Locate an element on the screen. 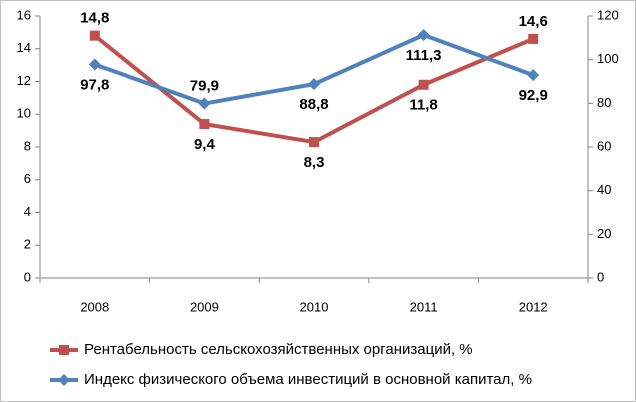  y-tick-label: 6 is located at coordinates (27, 178).